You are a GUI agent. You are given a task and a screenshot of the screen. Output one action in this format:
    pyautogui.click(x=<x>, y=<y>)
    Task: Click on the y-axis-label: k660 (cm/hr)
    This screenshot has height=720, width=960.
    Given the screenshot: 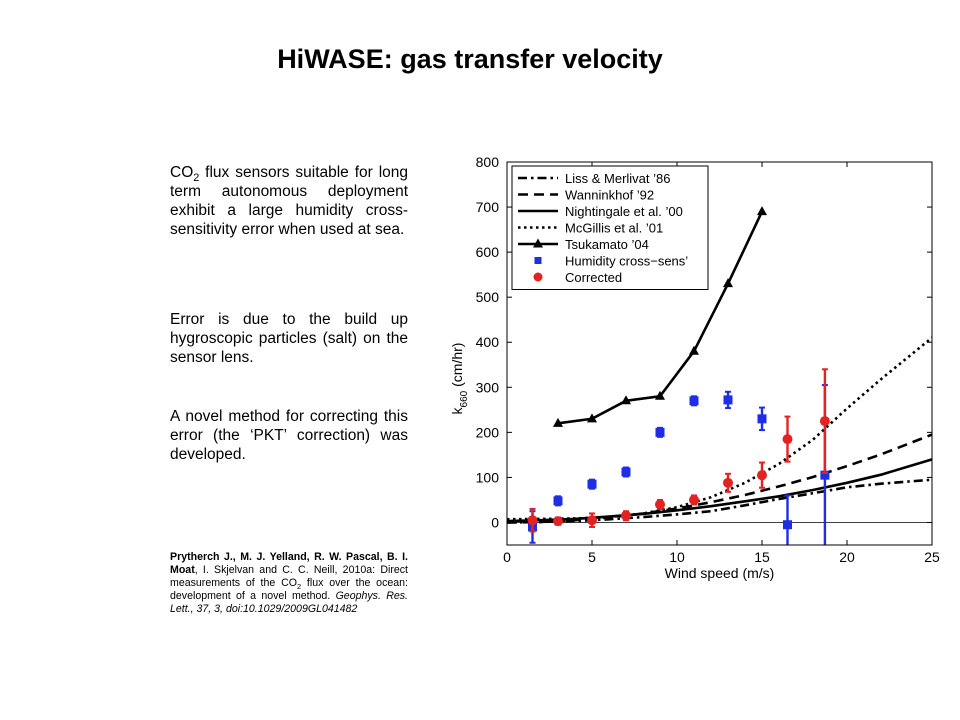 What is the action you would take?
    pyautogui.click(x=459, y=379)
    